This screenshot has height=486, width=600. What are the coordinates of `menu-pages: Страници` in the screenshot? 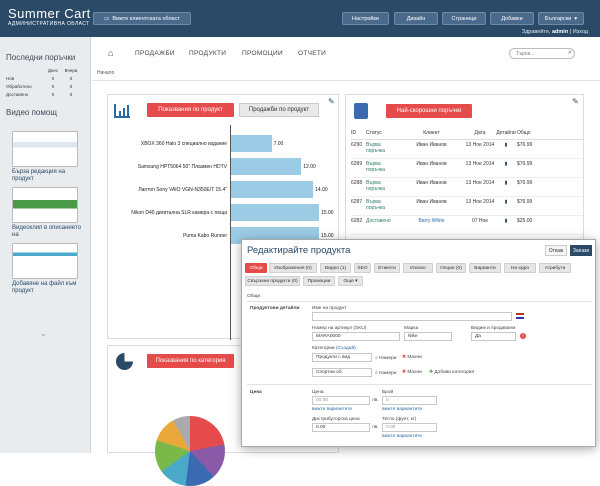 It's located at (464, 18).